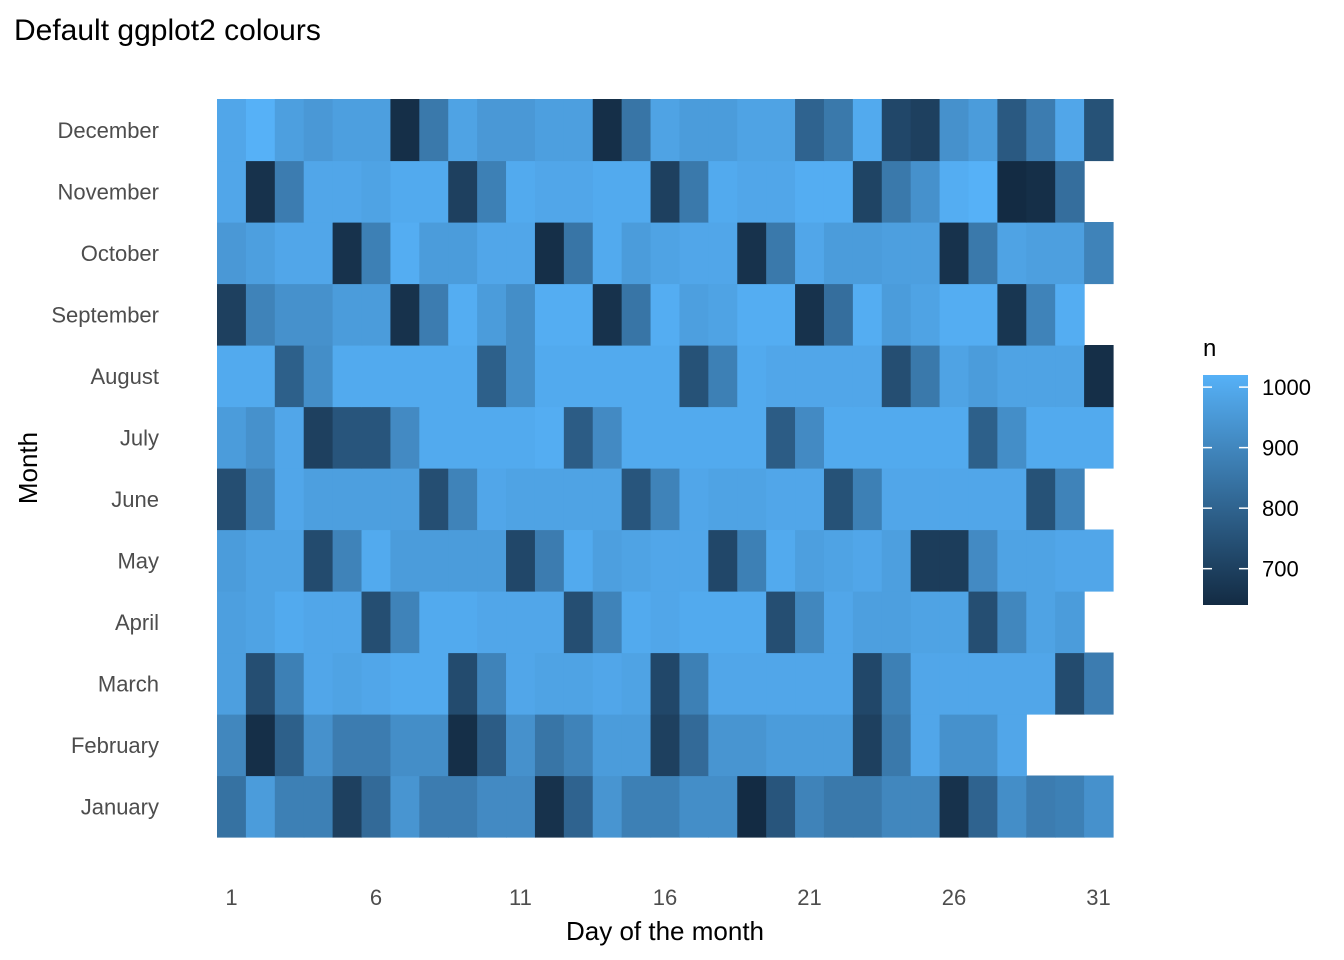 Image resolution: width=1344 pixels, height=960 pixels. I want to click on x-tick-label: 26, so click(954, 897).